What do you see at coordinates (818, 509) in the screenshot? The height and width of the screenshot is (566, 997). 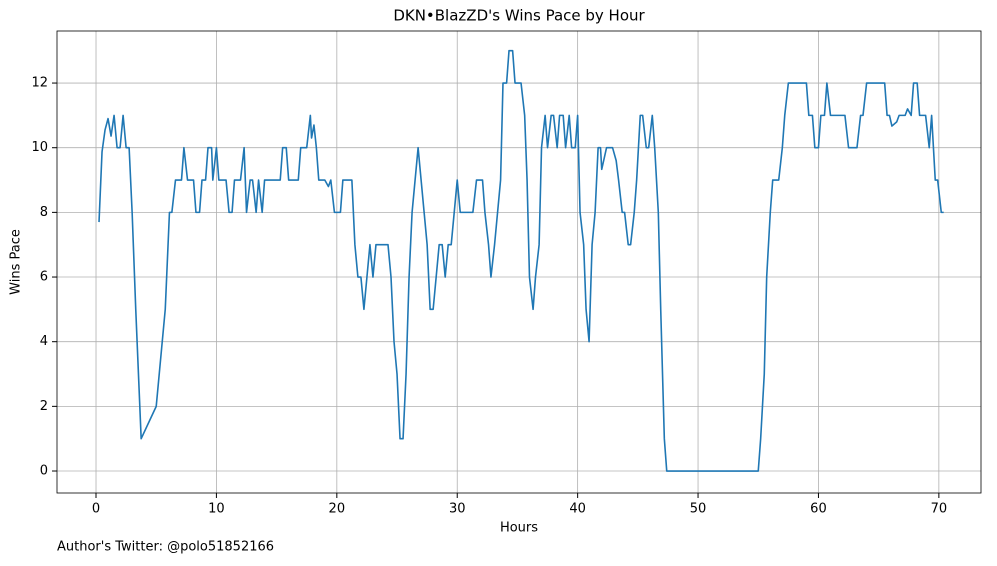 I see `x-tick-label: 60` at bounding box center [818, 509].